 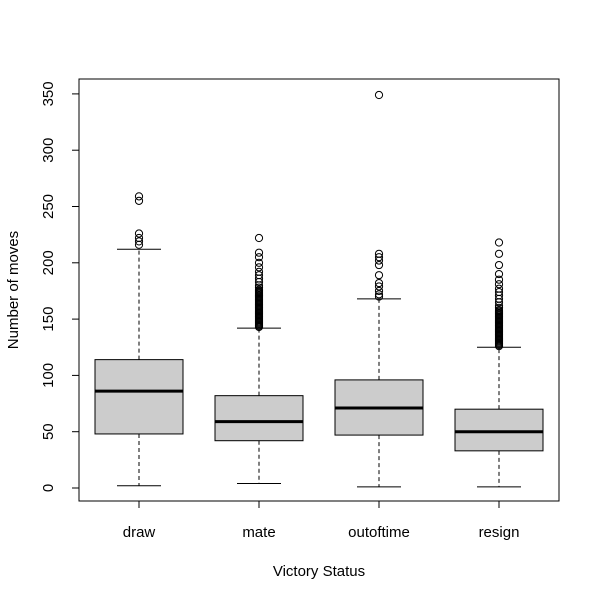 What do you see at coordinates (379, 532) in the screenshot?
I see `x-tick-label-outoftime: outoftime` at bounding box center [379, 532].